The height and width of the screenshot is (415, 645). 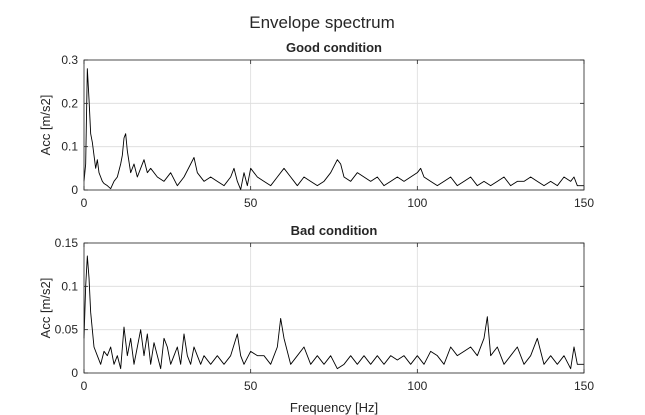 What do you see at coordinates (251, 203) in the screenshot?
I see `good-x-tick-label: 50` at bounding box center [251, 203].